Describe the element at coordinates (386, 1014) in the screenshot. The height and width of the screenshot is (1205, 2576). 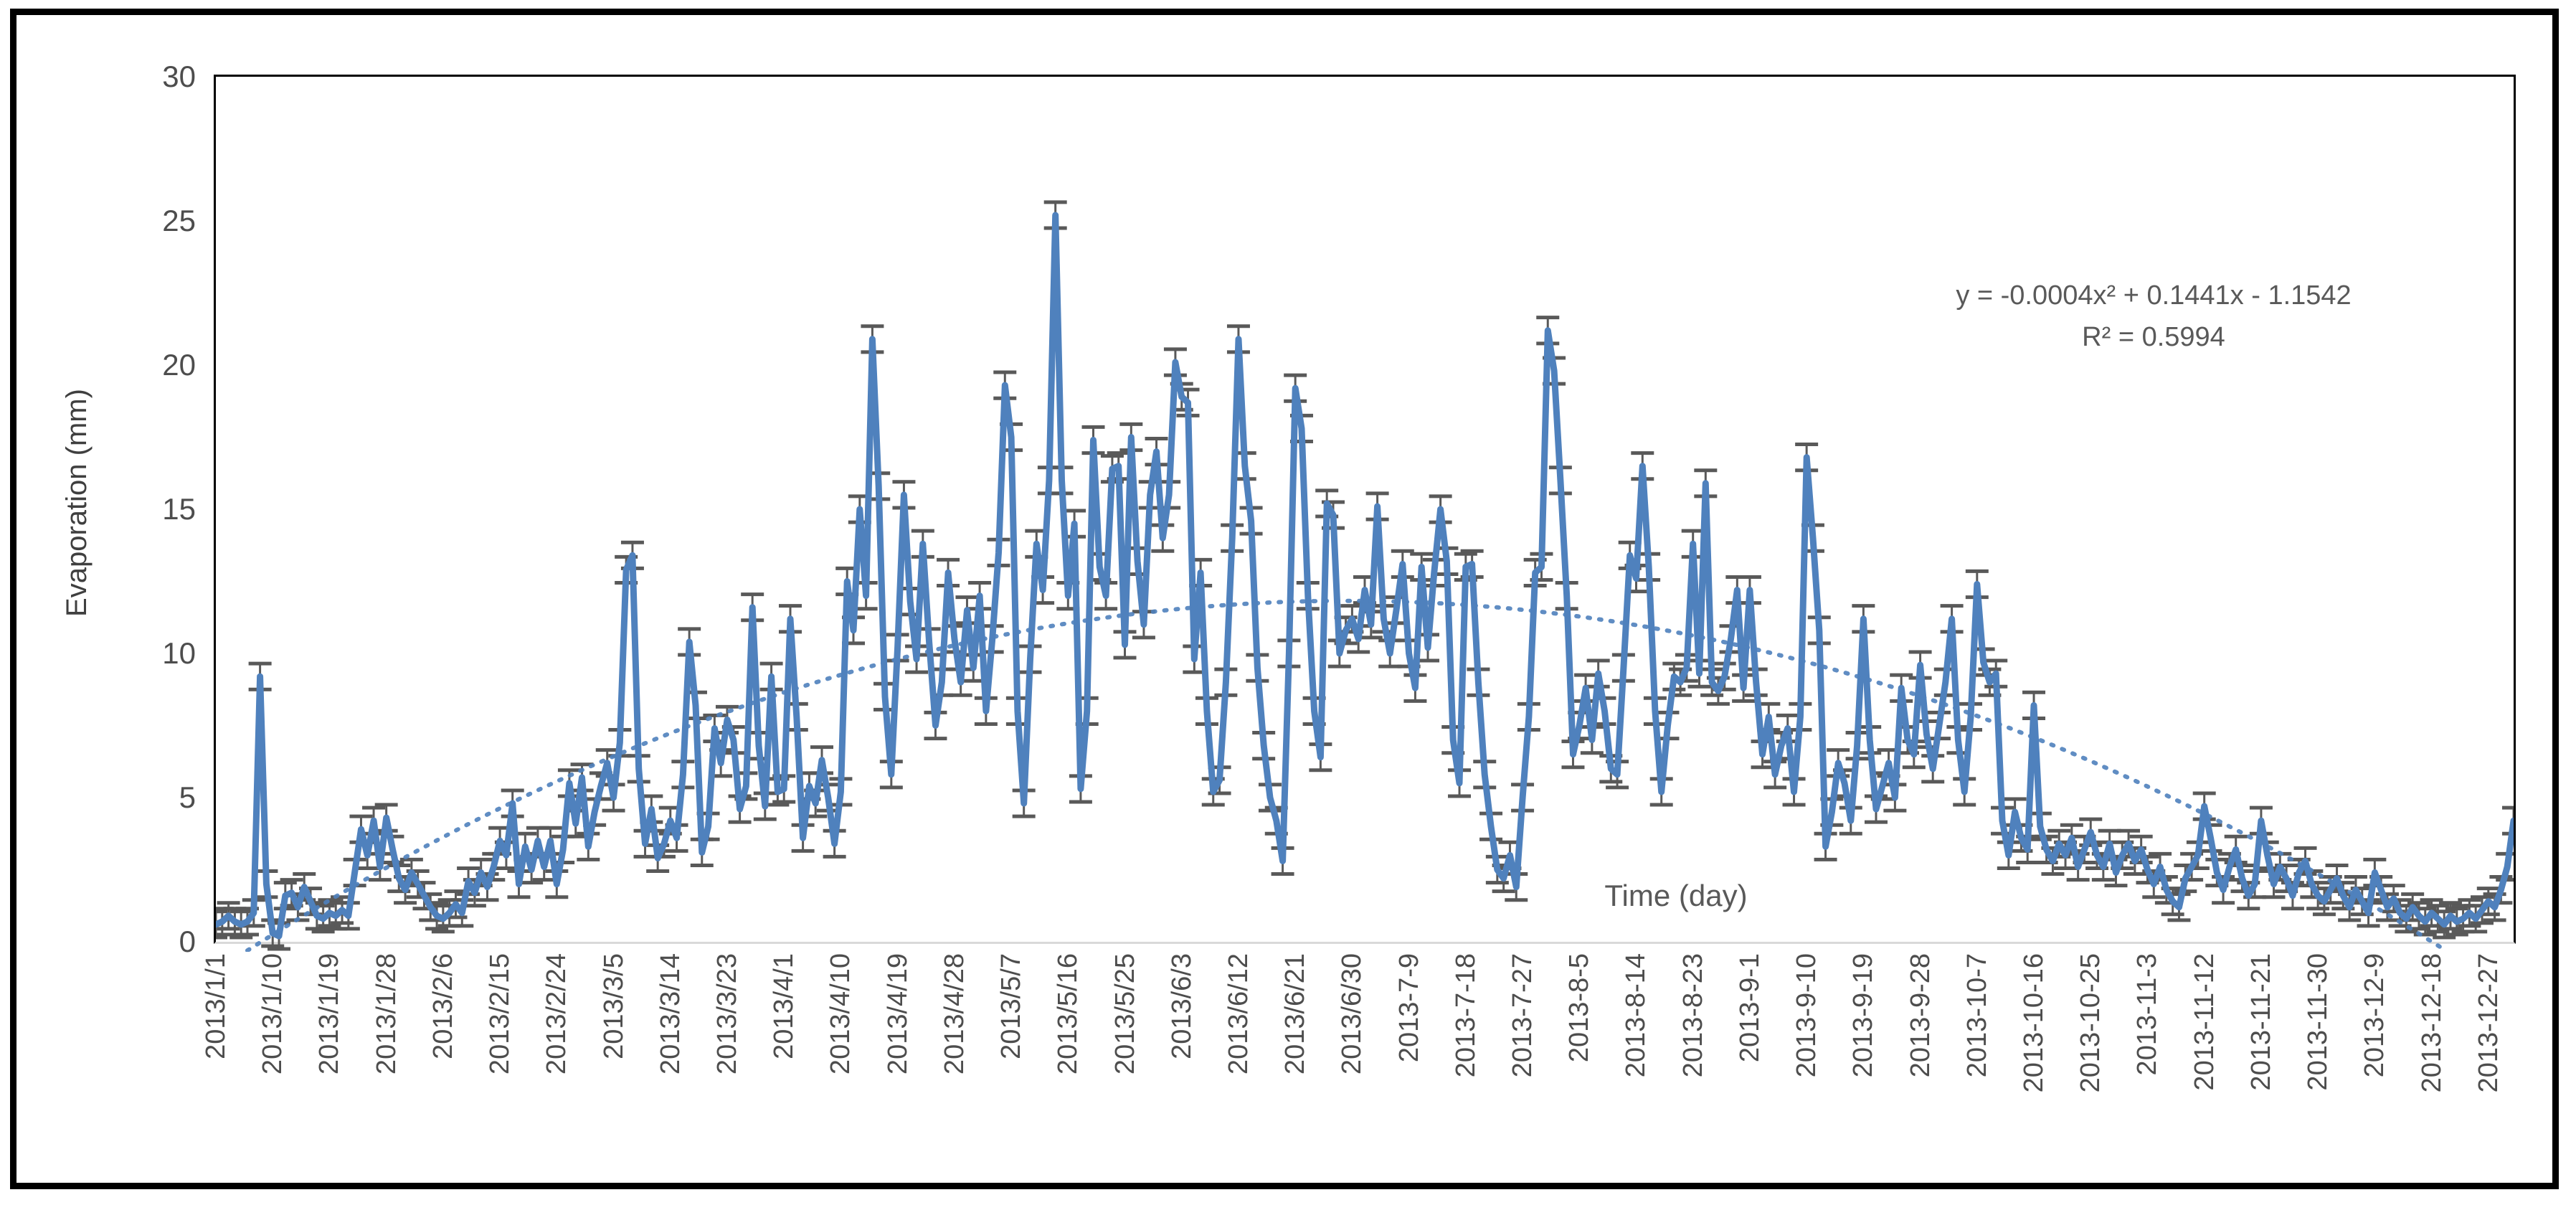
I see `x-tick-label: 2013/1/28` at that location.